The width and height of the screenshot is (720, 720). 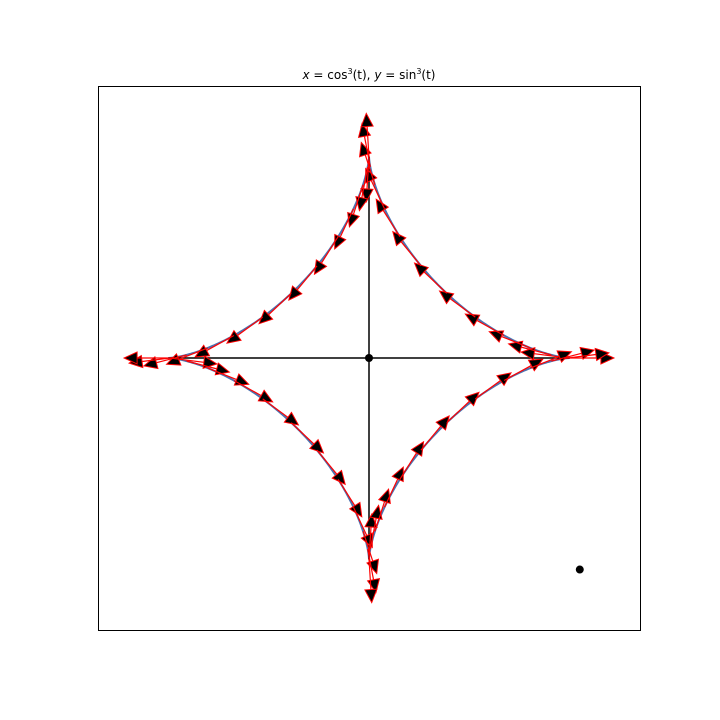 I want to click on title-y-var: y, so click(x=377, y=75).